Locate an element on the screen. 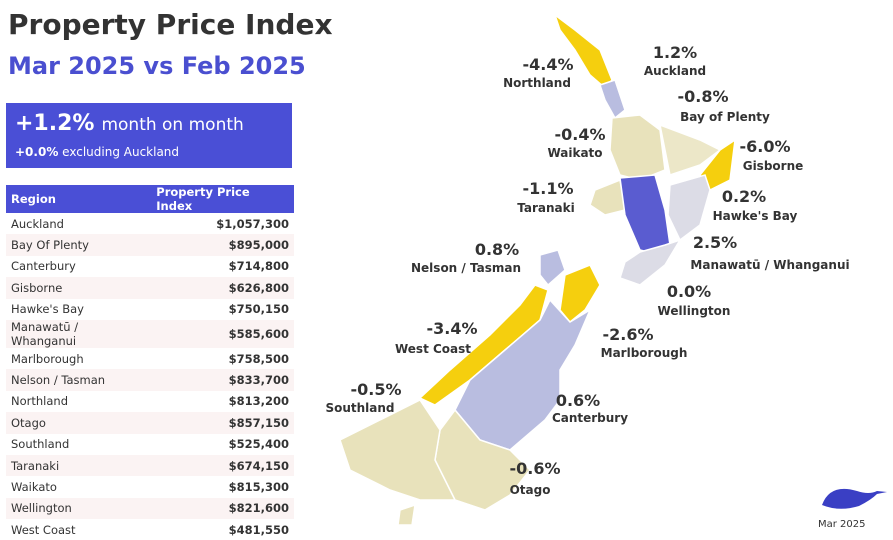 Image resolution: width=893 pixels, height=540 pixels. region-change: 2.5% is located at coordinates (715, 242).